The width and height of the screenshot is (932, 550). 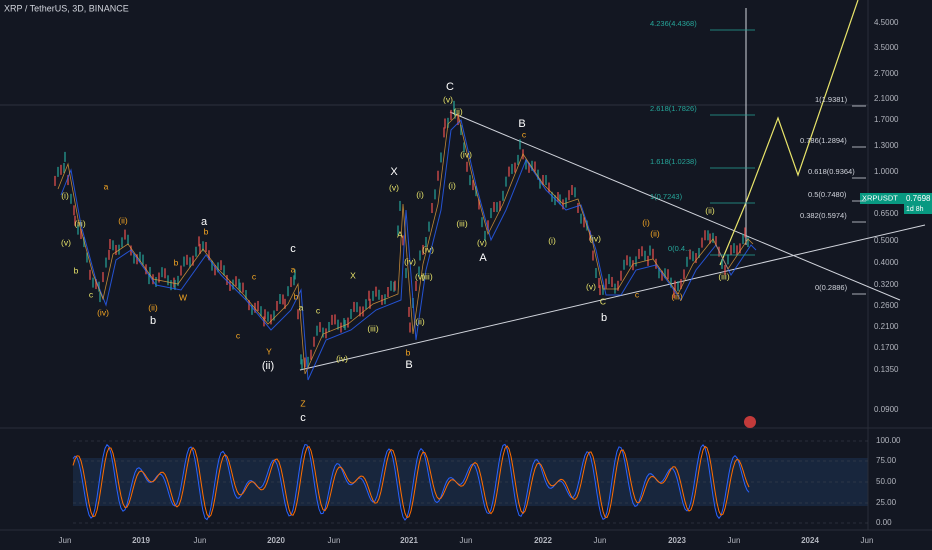 I want to click on ticker: XRPUSDT, so click(x=880, y=197).